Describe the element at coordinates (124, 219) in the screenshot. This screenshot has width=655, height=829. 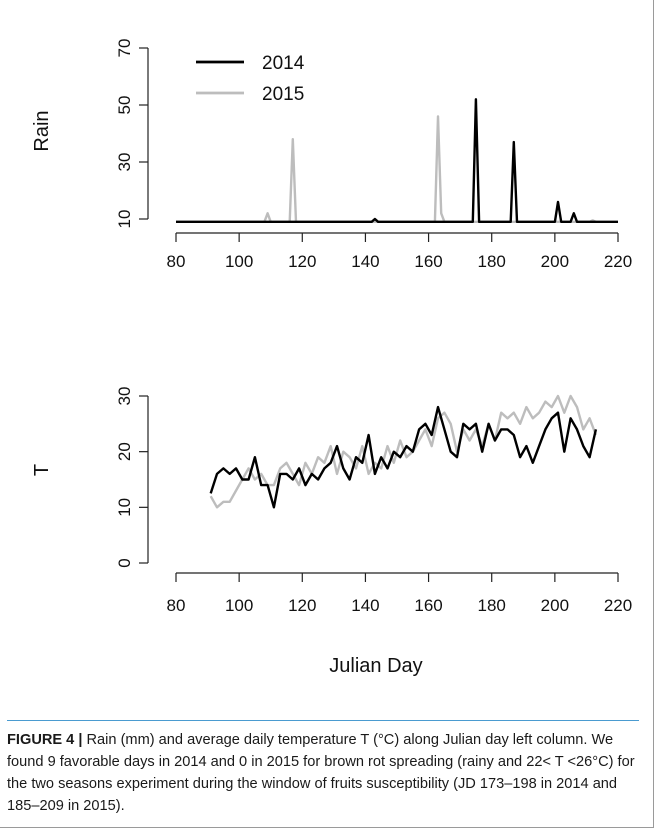
I see `rain-y-tick-label: 10` at that location.